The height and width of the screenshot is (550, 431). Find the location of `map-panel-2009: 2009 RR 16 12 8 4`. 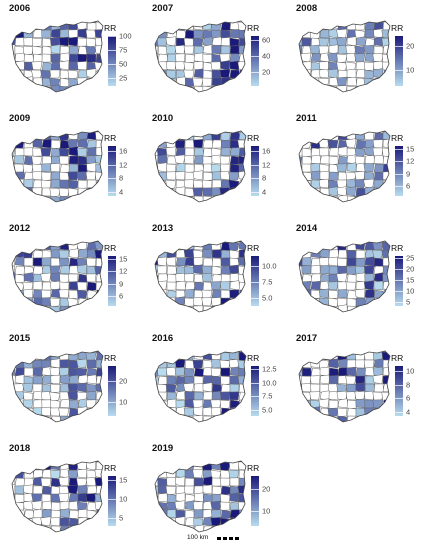

map-panel-2009: 2009 RR 16 12 8 4 is located at coordinates (71, 165).